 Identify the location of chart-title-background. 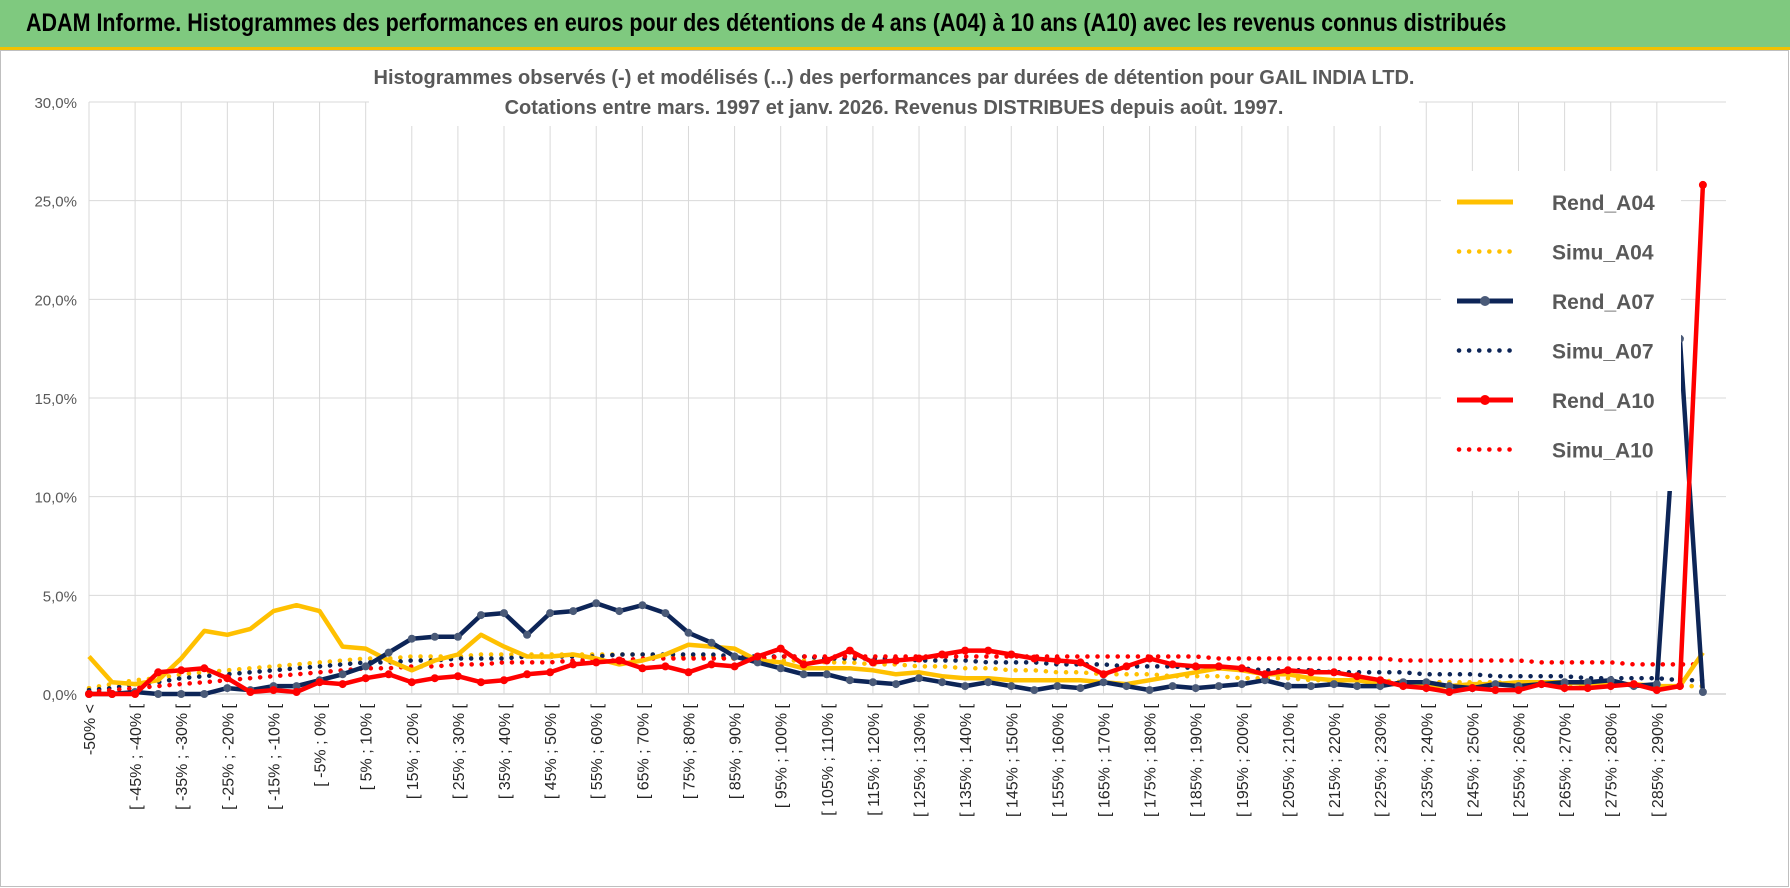
(894, 92).